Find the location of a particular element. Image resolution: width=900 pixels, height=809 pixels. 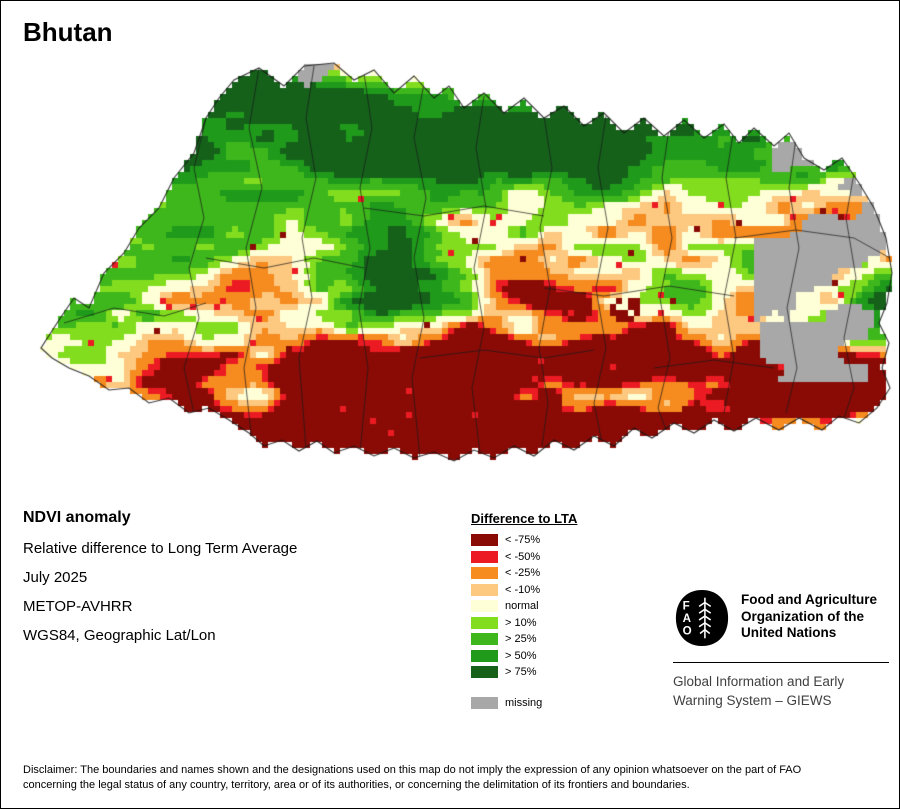

fao-divider is located at coordinates (781, 662).